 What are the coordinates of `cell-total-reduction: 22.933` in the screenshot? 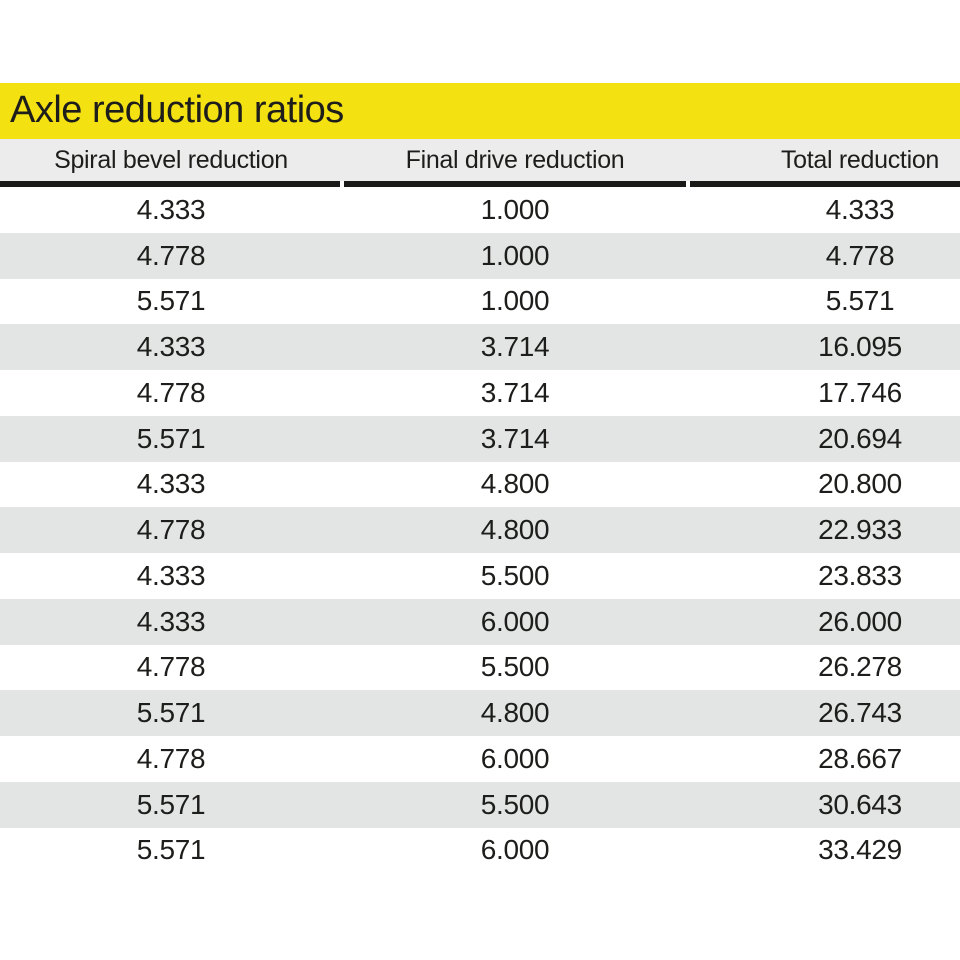 It's located at (860, 530).